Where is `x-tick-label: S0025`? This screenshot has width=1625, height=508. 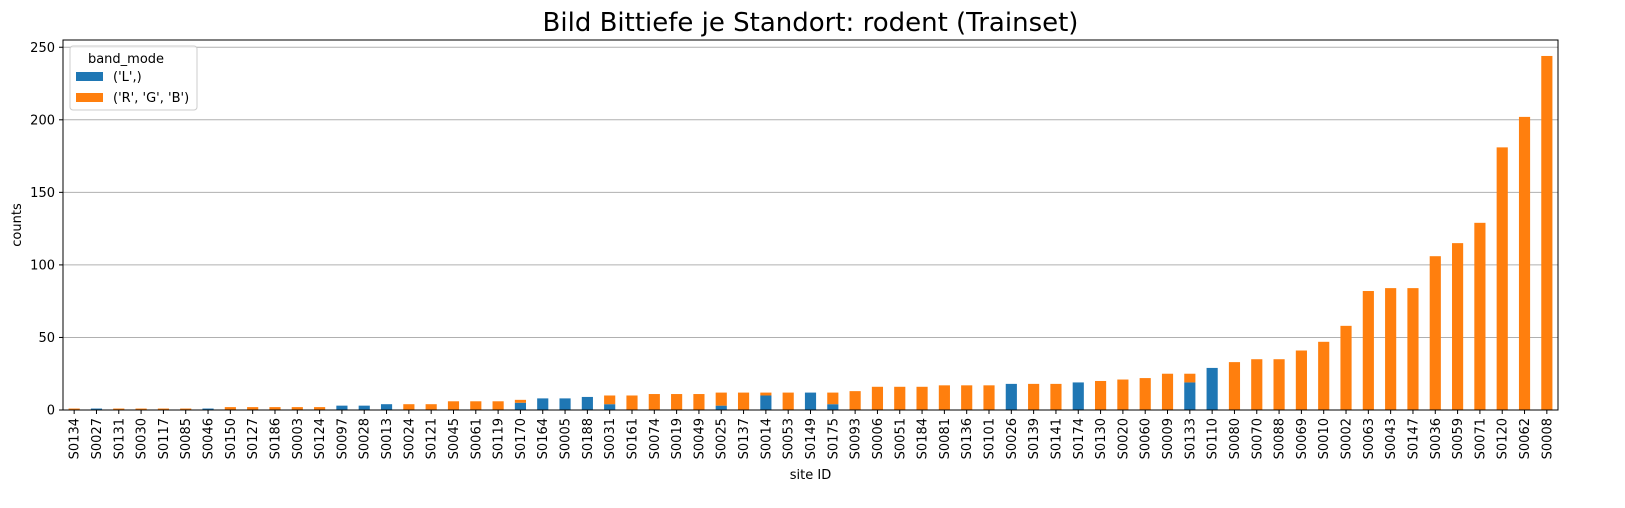 x-tick-label: S0025 is located at coordinates (722, 438).